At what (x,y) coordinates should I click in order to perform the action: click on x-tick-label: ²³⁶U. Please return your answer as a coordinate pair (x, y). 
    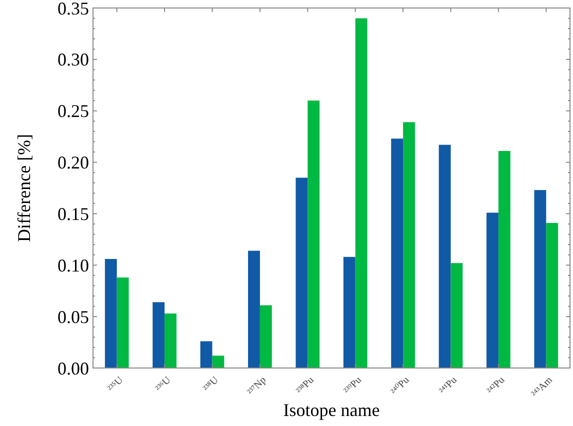
    Looking at the image, I should click on (164, 384).